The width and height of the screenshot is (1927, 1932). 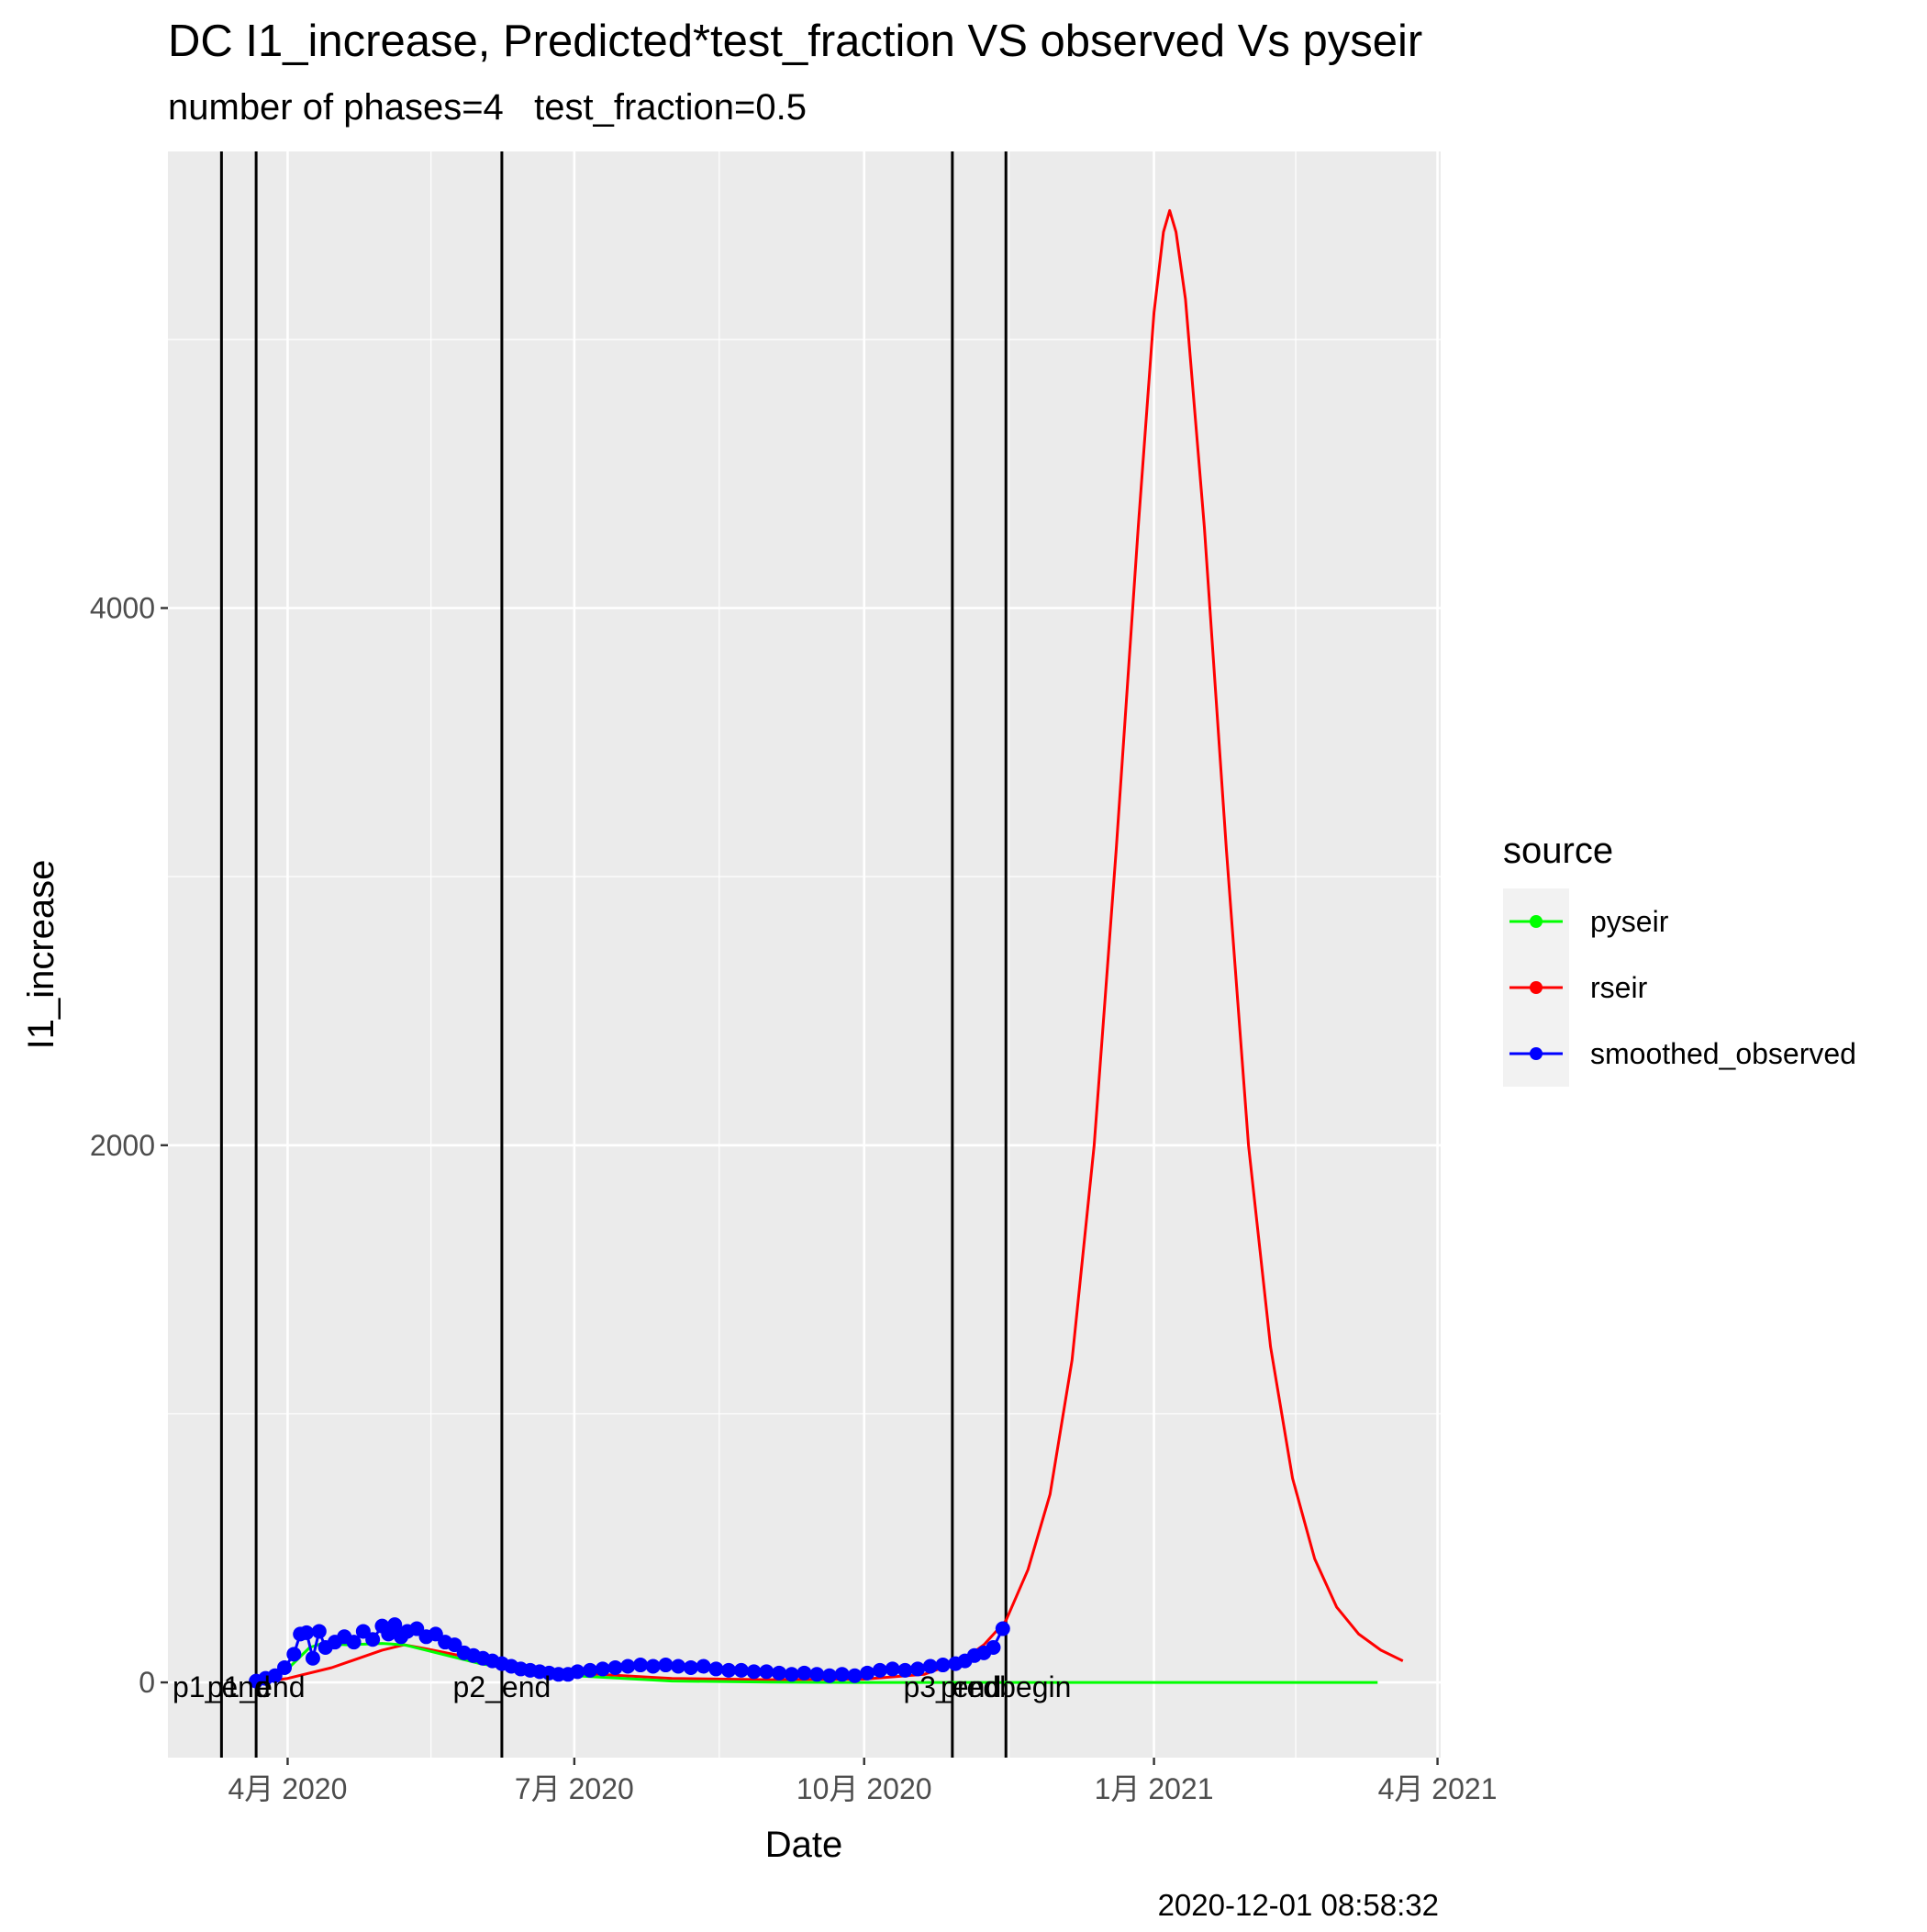 I want to click on y-axis-title: I1_increase, so click(x=41, y=955).